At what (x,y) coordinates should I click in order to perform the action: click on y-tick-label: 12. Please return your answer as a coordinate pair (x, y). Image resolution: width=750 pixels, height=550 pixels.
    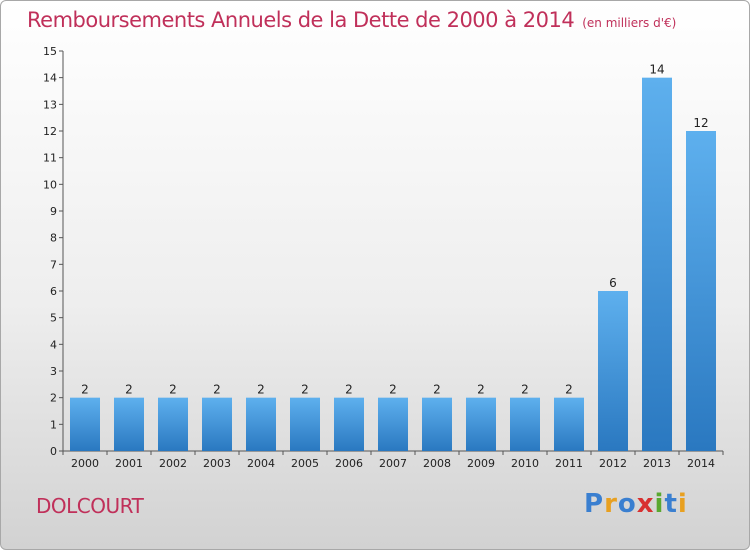
    Looking at the image, I should click on (50, 131).